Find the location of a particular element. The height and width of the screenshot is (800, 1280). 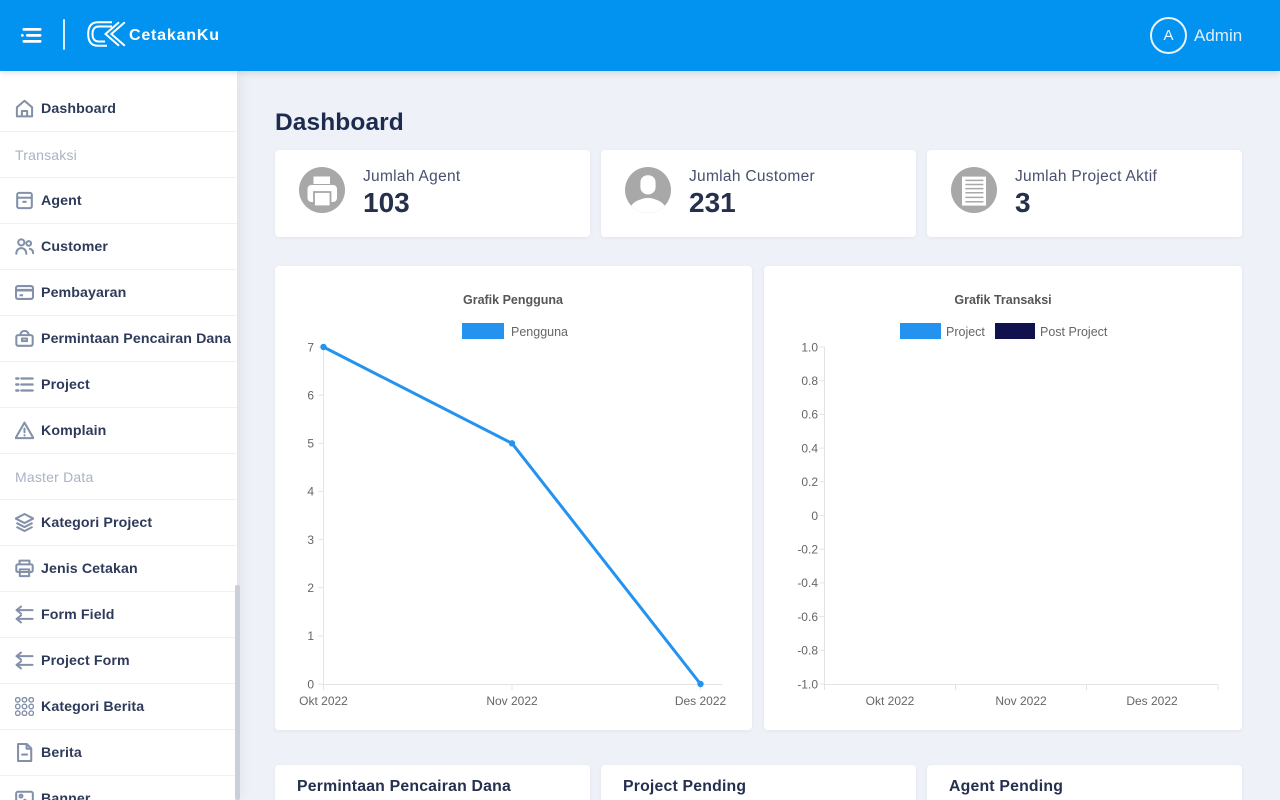

svg-text: 4 is located at coordinates (310, 492).